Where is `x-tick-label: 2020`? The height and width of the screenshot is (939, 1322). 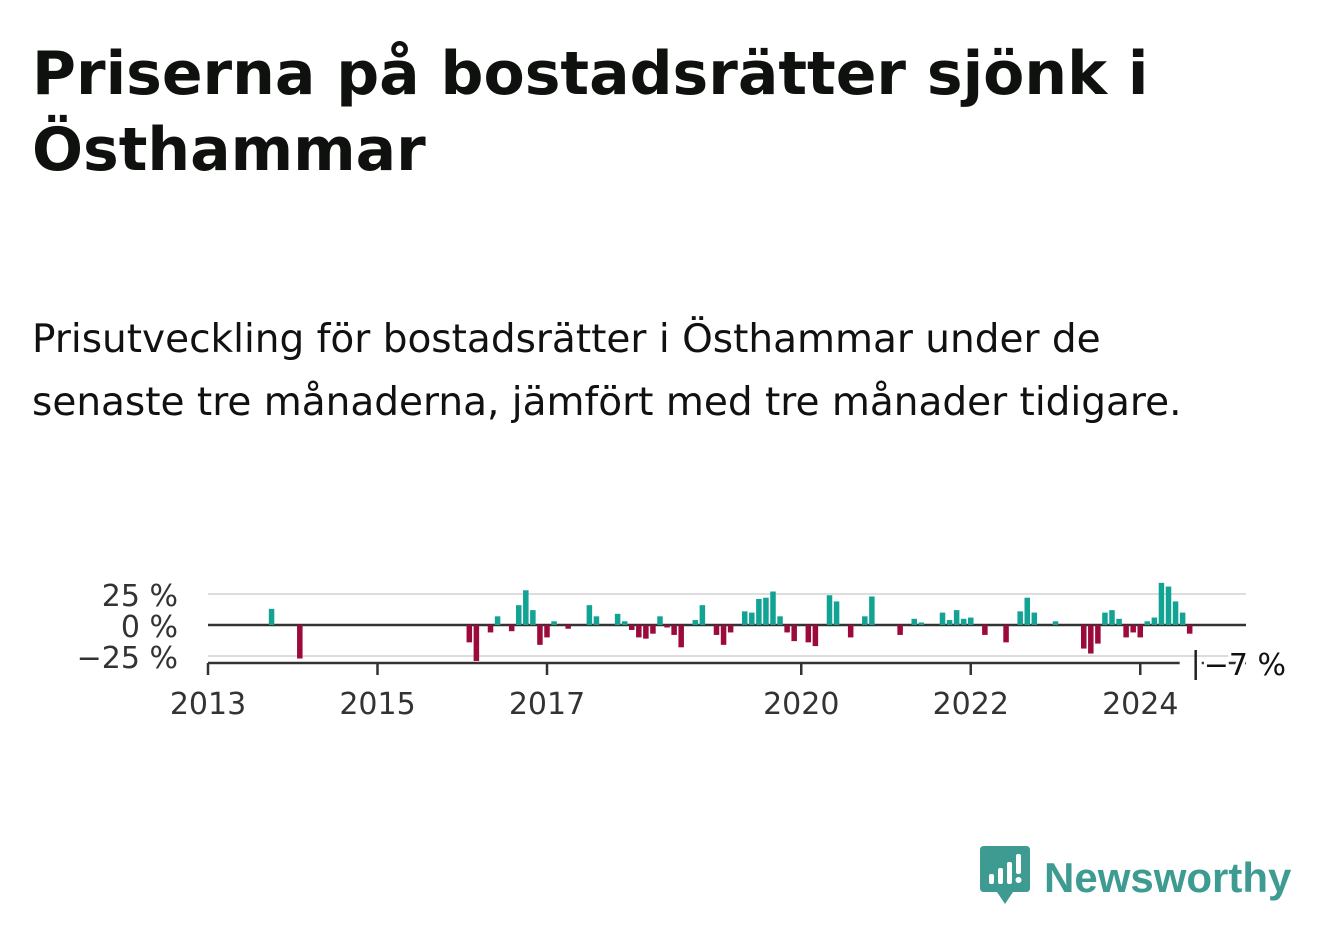
x-tick-label: 2020 is located at coordinates (801, 704).